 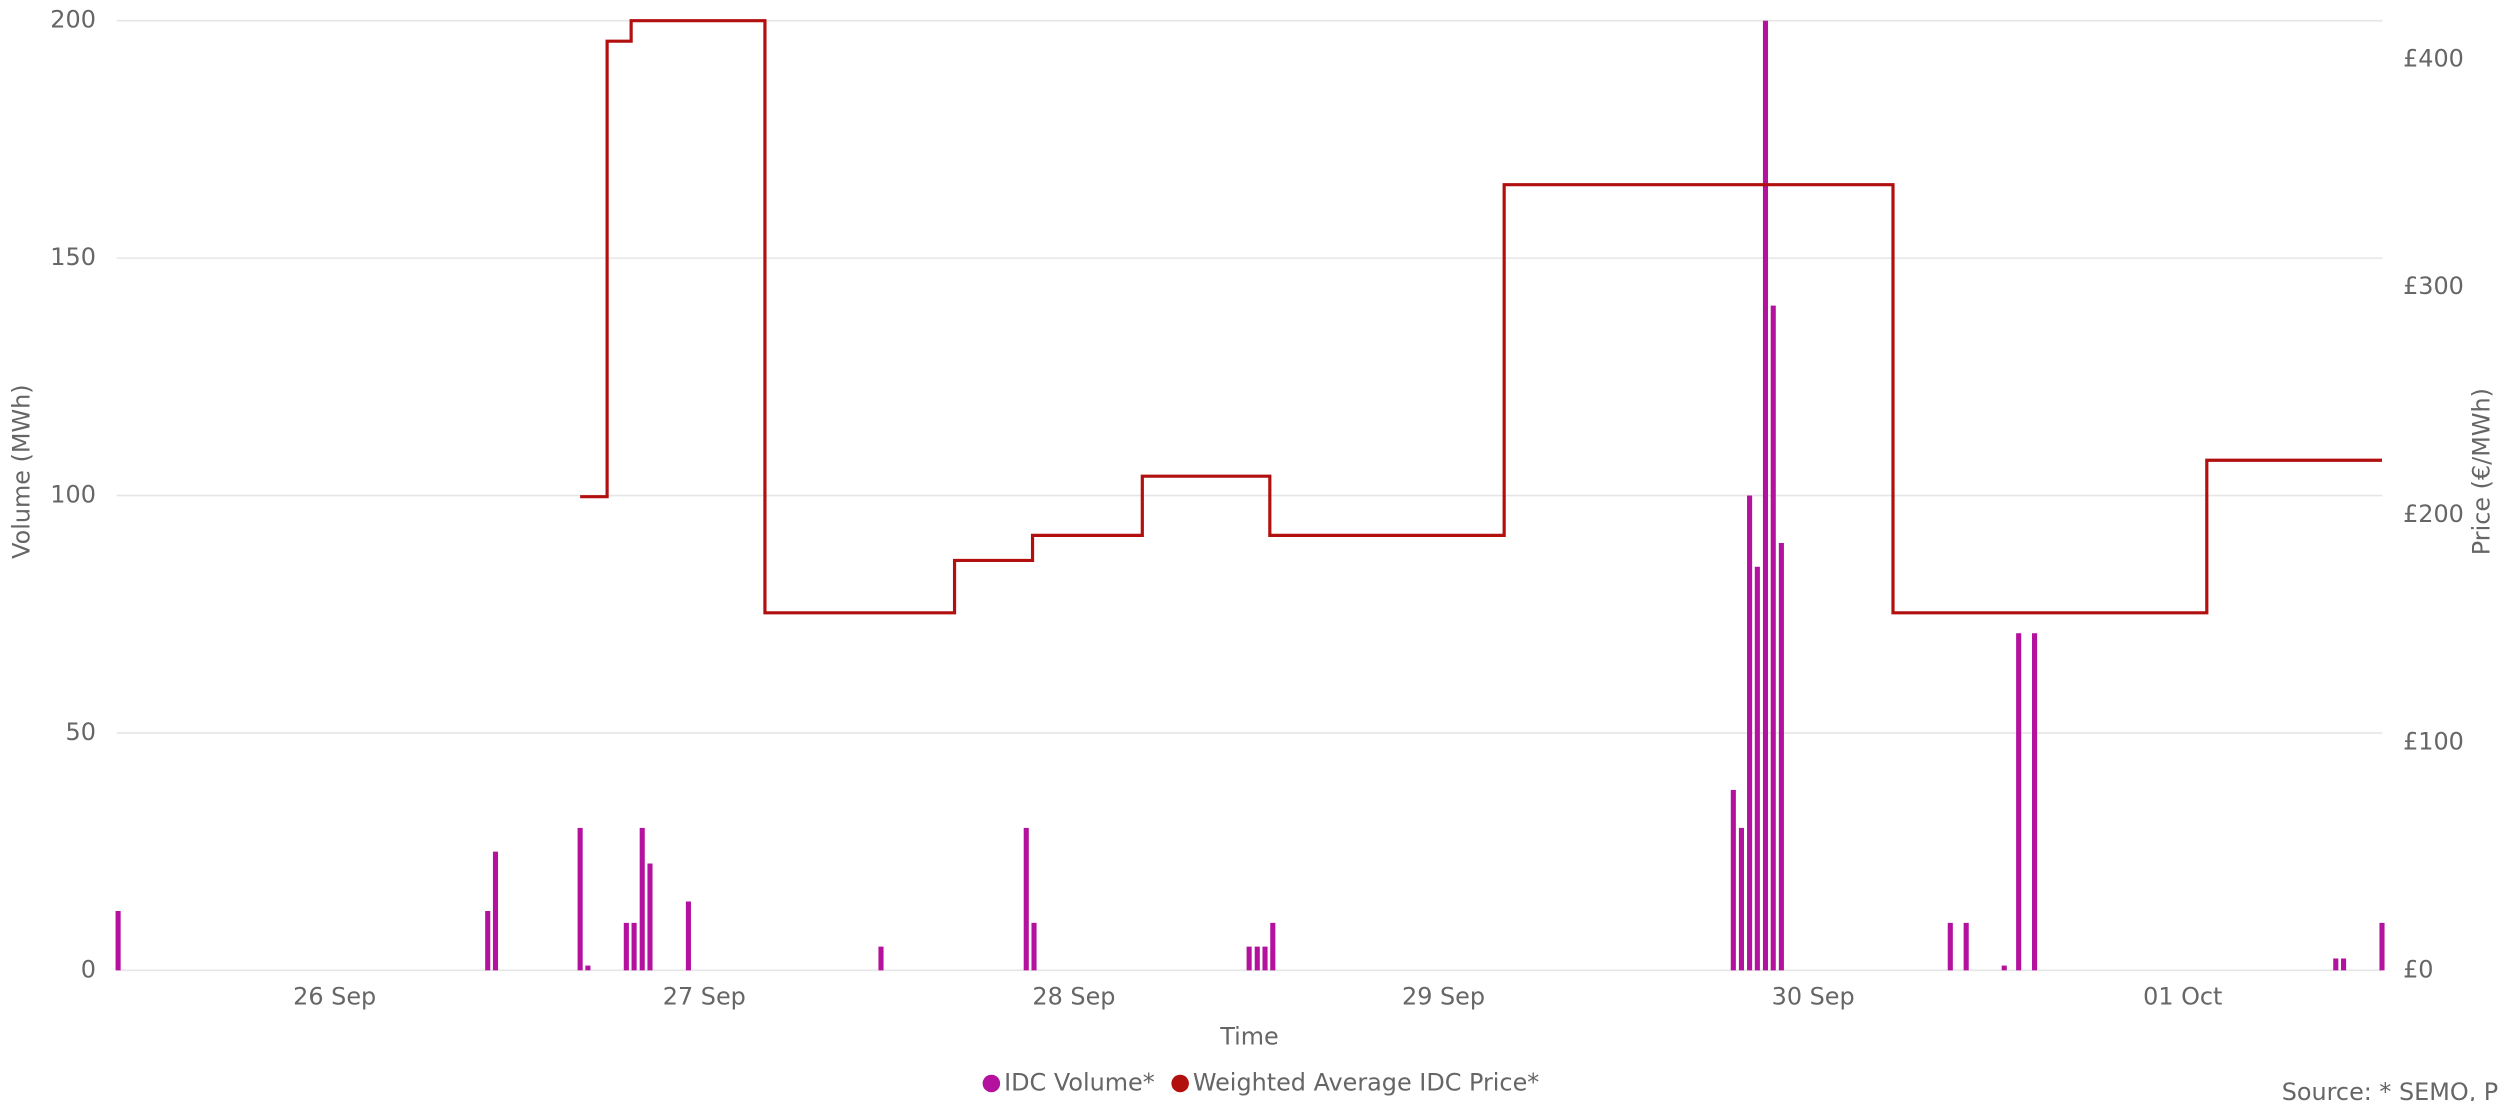 I want to click on y2-tick-label: £200, so click(x=2433, y=514).